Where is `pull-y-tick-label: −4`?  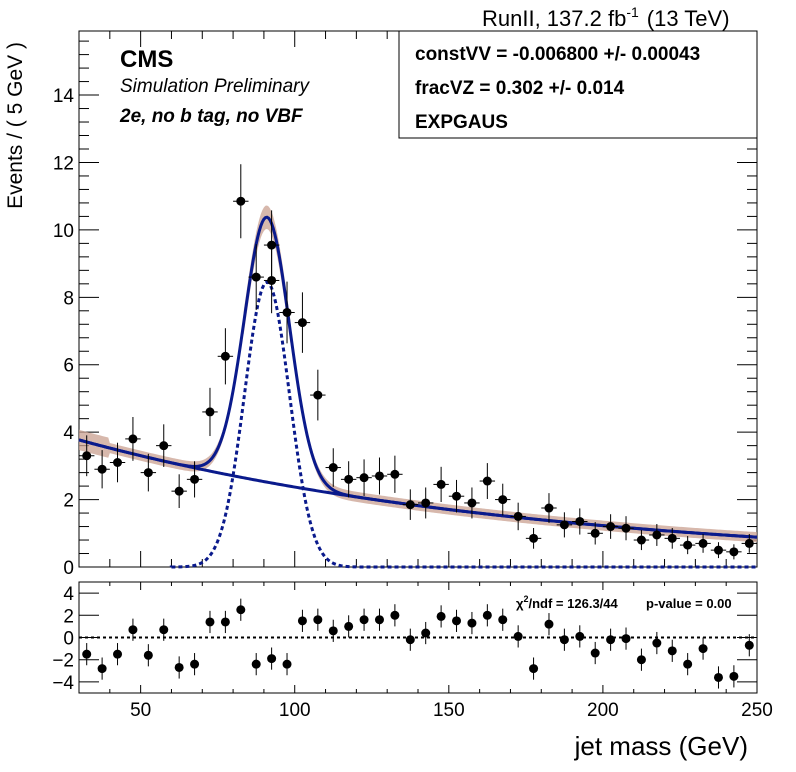
pull-y-tick-label: −4 is located at coordinates (63, 683).